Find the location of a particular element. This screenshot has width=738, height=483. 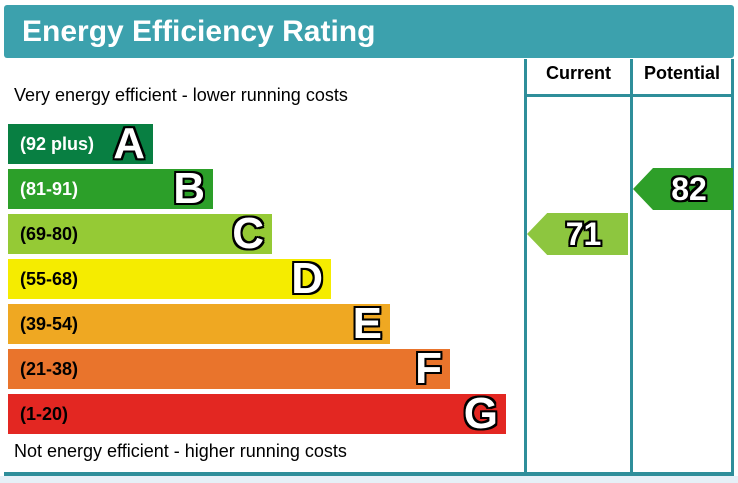

band-row-C: (69-80) C is located at coordinates (140, 233).